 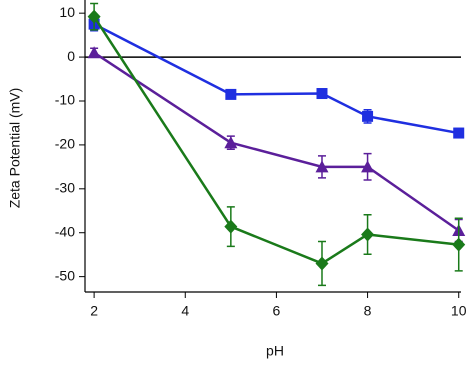 I want to click on x-tick-label: 8, so click(x=368, y=311).